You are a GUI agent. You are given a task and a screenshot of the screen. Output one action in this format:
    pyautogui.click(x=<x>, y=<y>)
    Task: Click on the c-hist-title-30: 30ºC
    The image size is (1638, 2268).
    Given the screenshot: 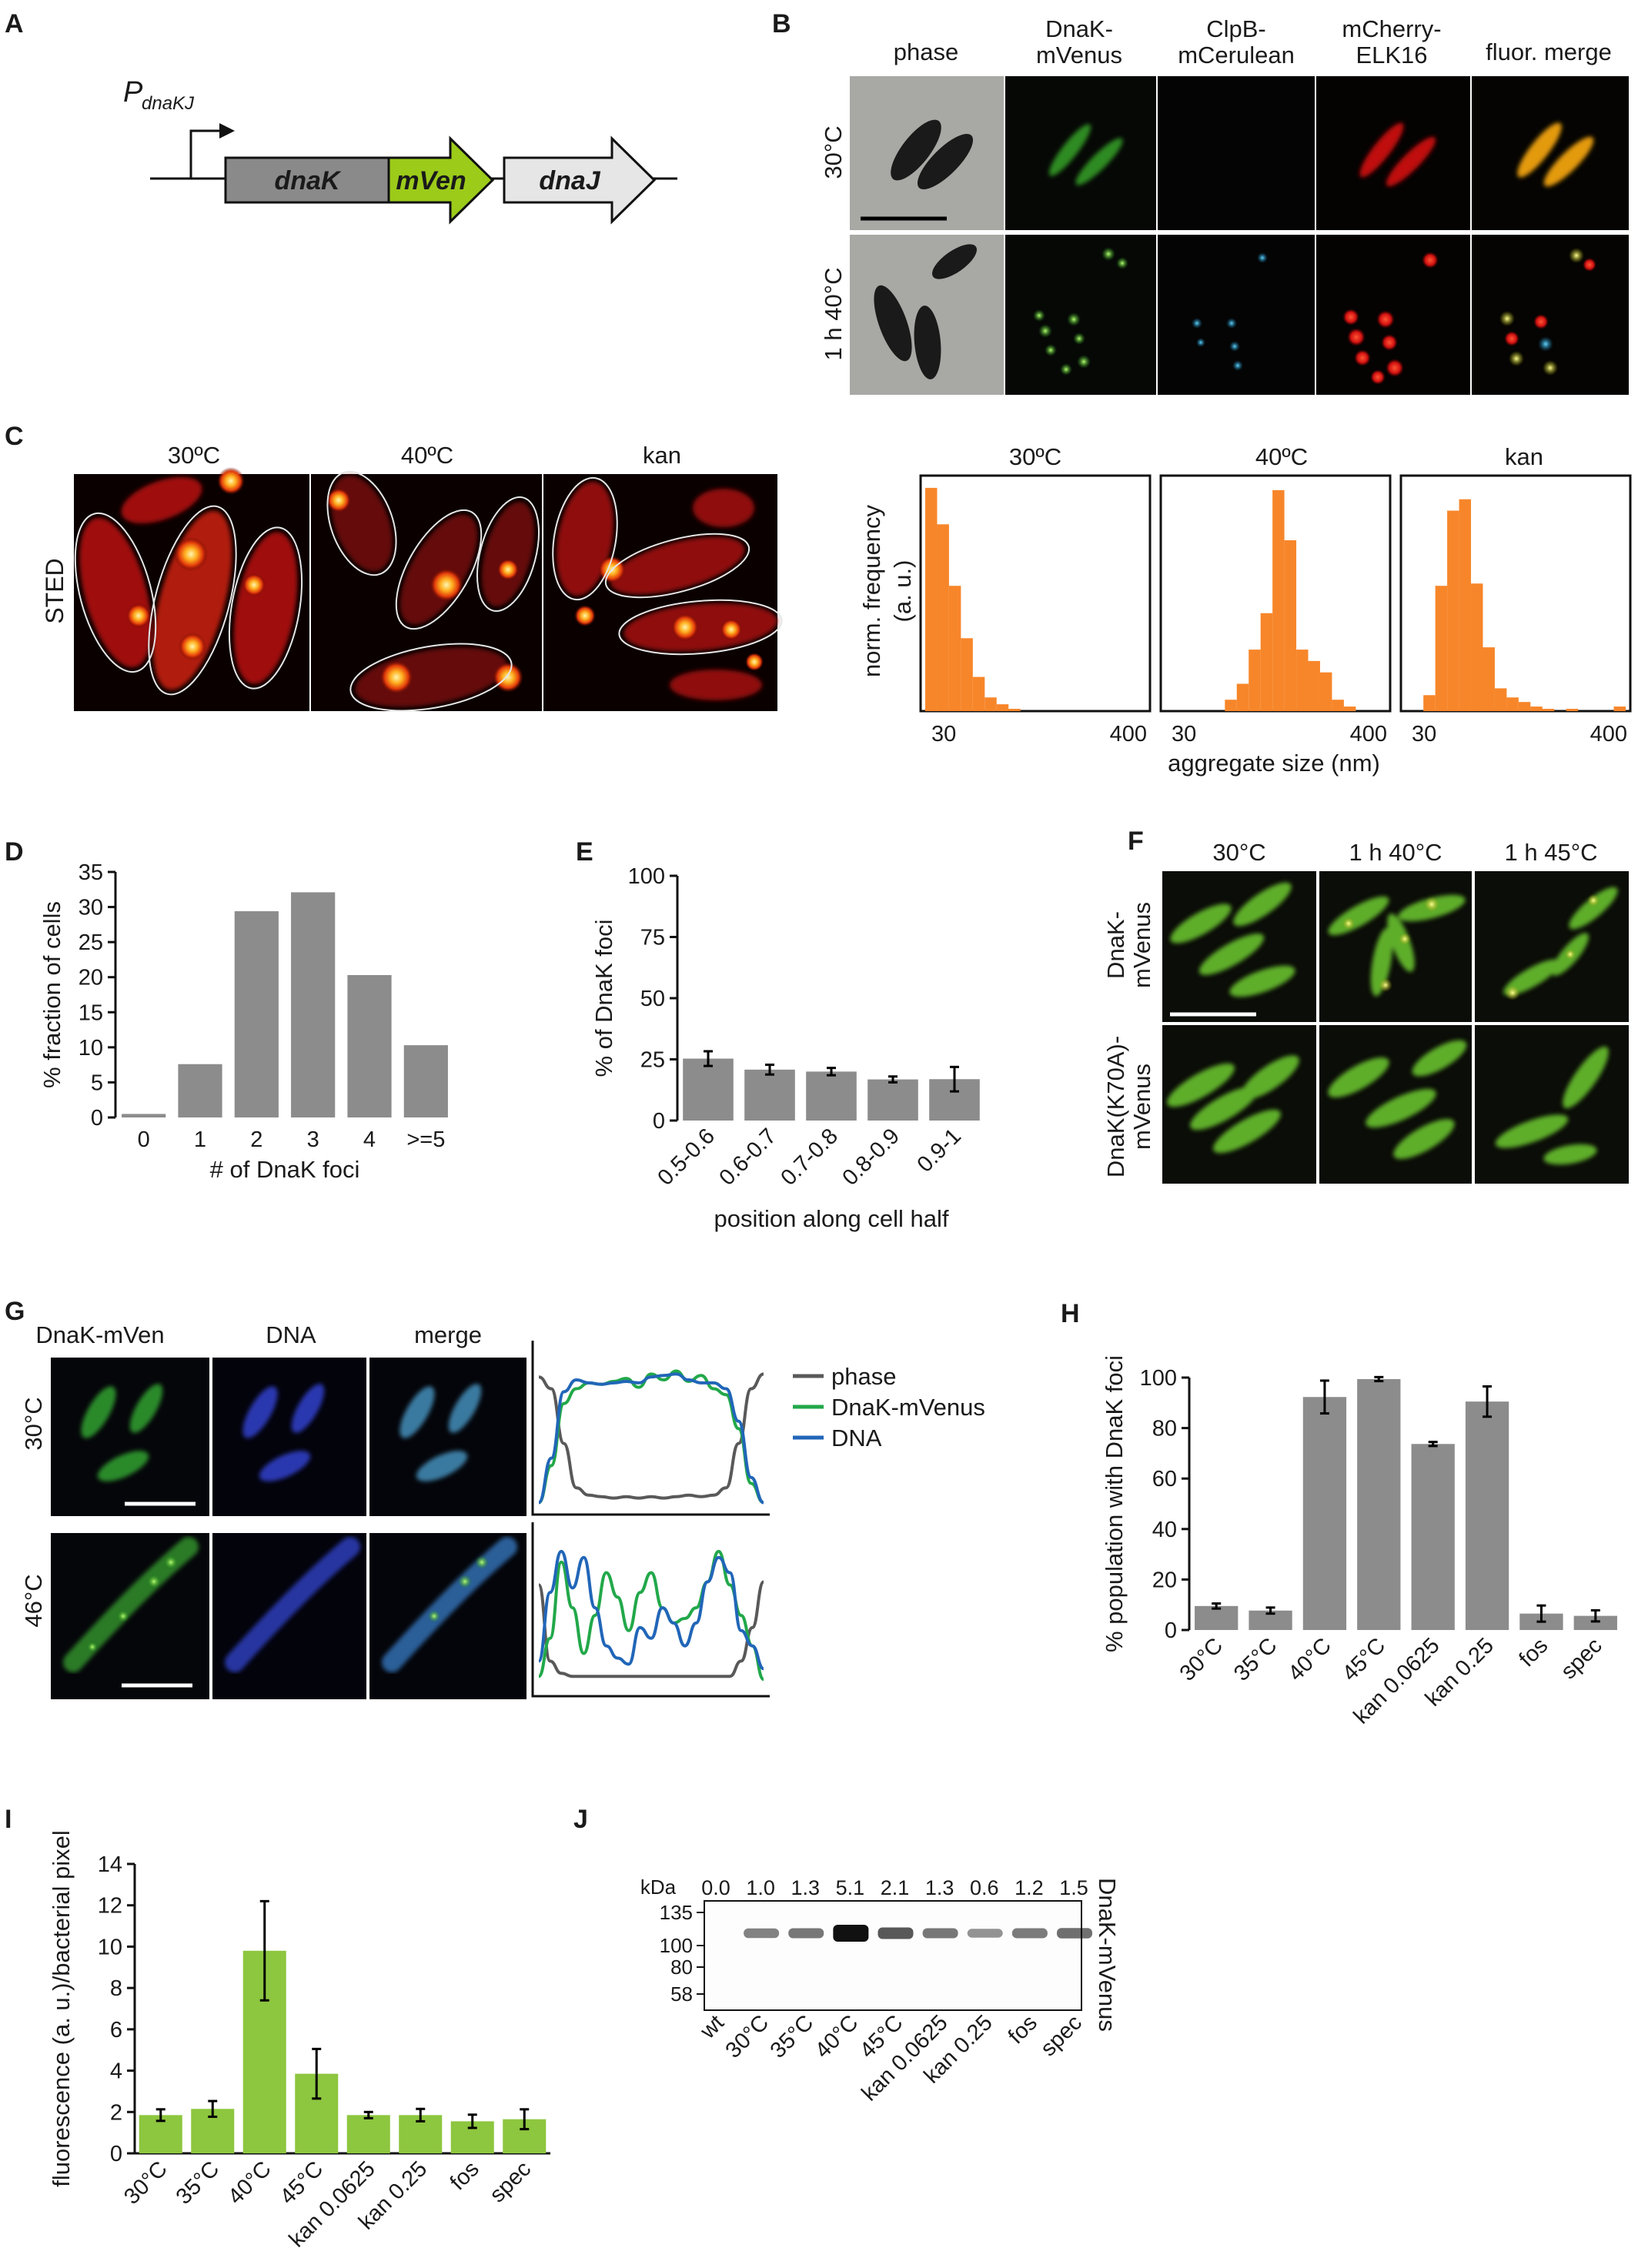 What is the action you would take?
    pyautogui.click(x=1035, y=456)
    